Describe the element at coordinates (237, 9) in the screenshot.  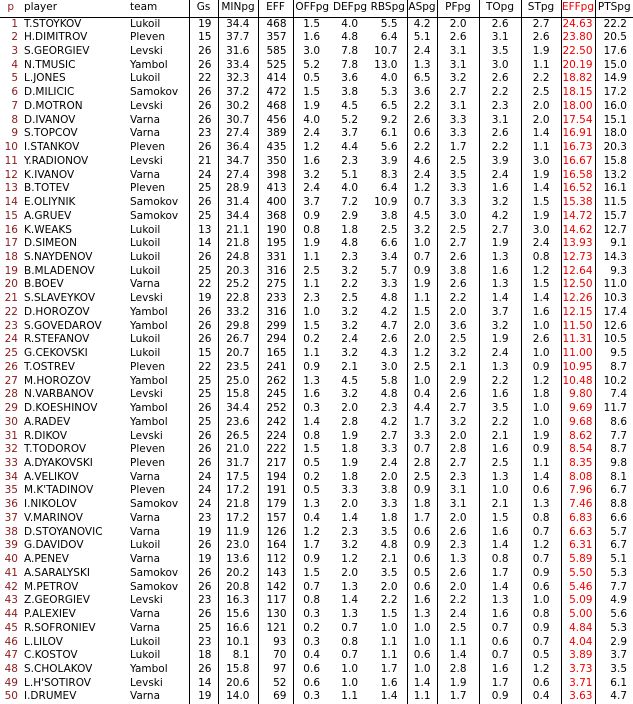
I see `header-minpg: MINpg` at that location.